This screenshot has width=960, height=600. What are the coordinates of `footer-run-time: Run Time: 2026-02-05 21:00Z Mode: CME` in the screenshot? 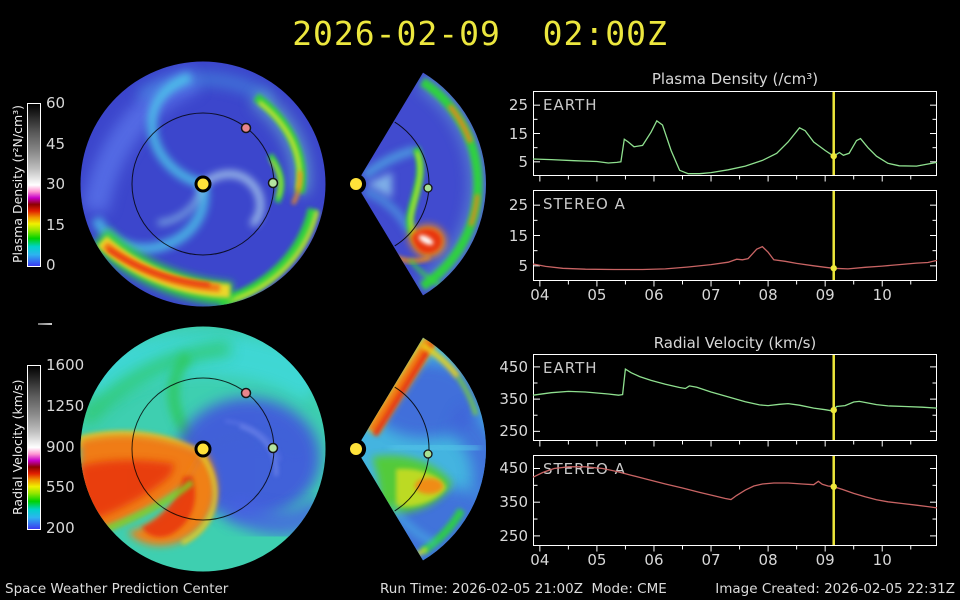 It's located at (523, 589).